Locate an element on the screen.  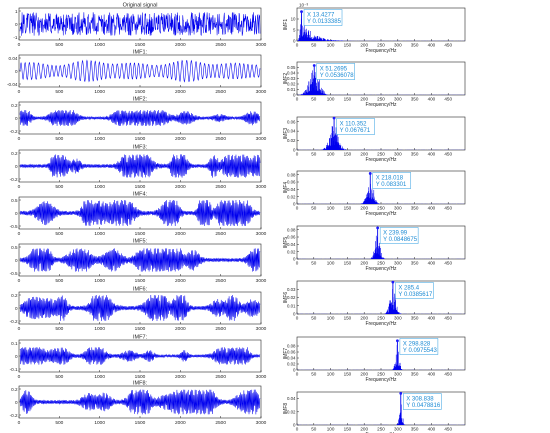
datatip-x: X 110.352 is located at coordinates (354, 124).